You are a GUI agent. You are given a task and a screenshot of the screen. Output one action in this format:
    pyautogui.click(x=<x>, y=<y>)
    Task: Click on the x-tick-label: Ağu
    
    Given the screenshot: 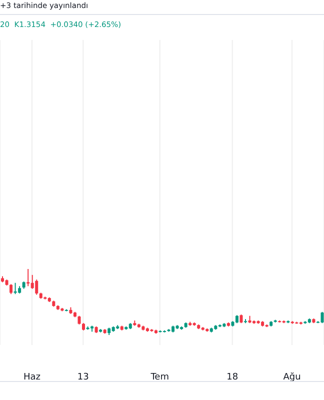 What is the action you would take?
    pyautogui.click(x=292, y=376)
    